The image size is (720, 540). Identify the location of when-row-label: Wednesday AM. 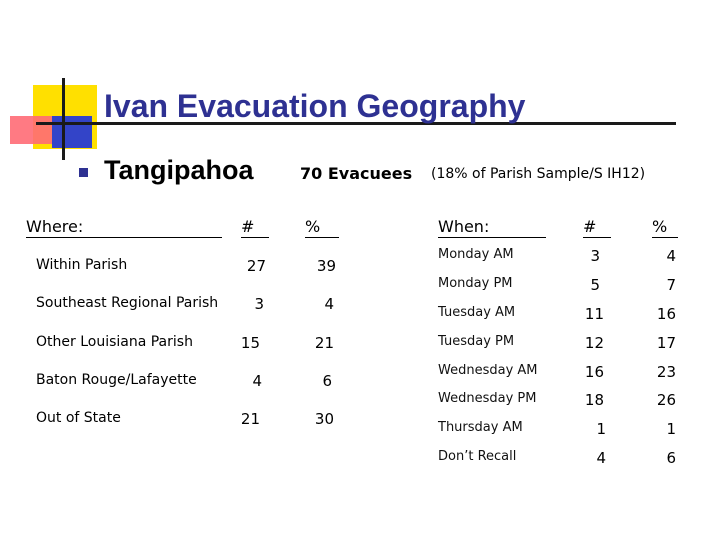
(488, 370).